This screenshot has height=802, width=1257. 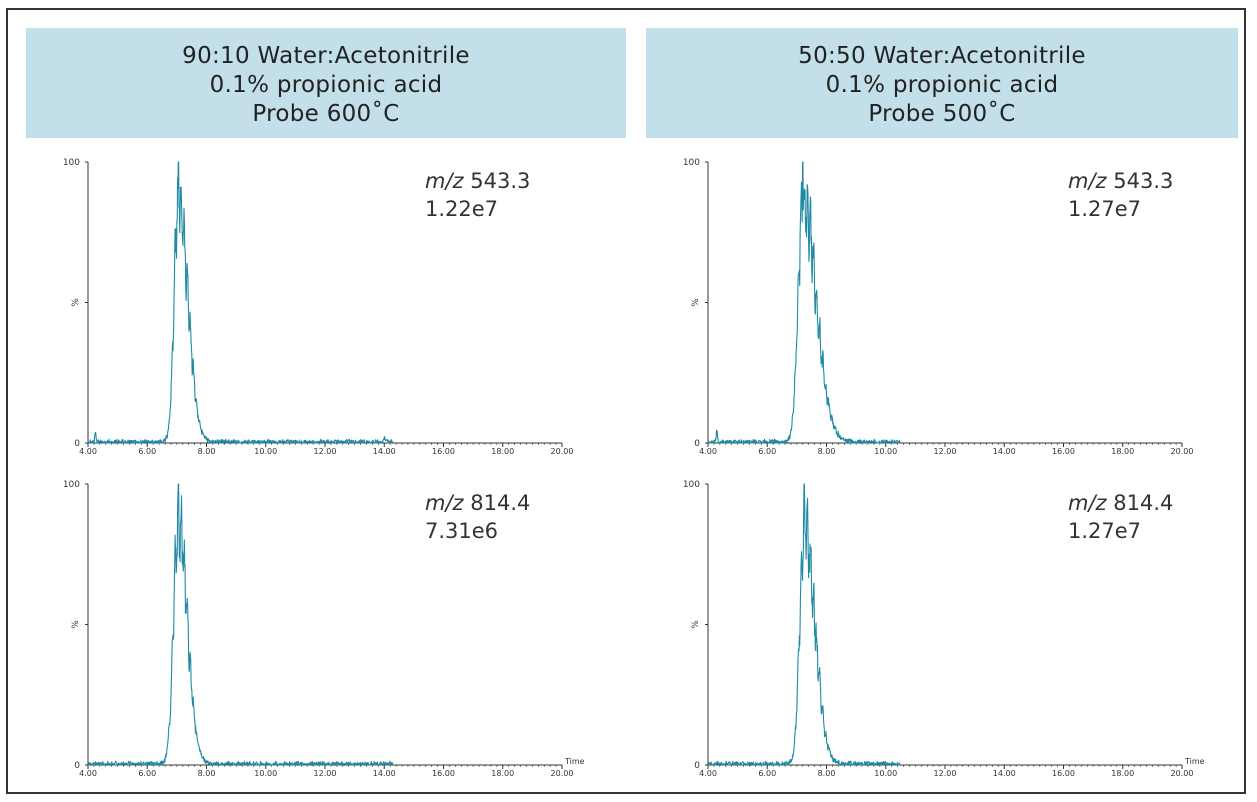 I want to click on header-line: Probe 500˚C, so click(x=942, y=114).